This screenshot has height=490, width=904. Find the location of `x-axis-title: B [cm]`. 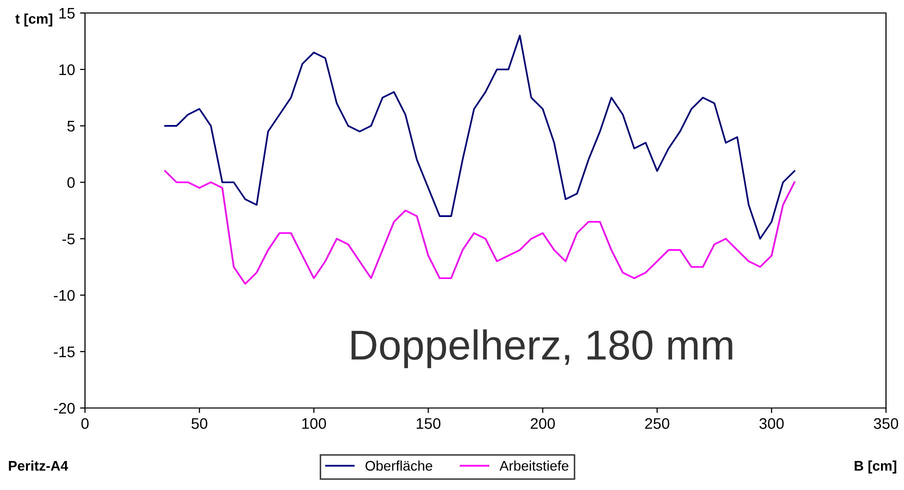

x-axis-title: B [cm] is located at coordinates (875, 467).